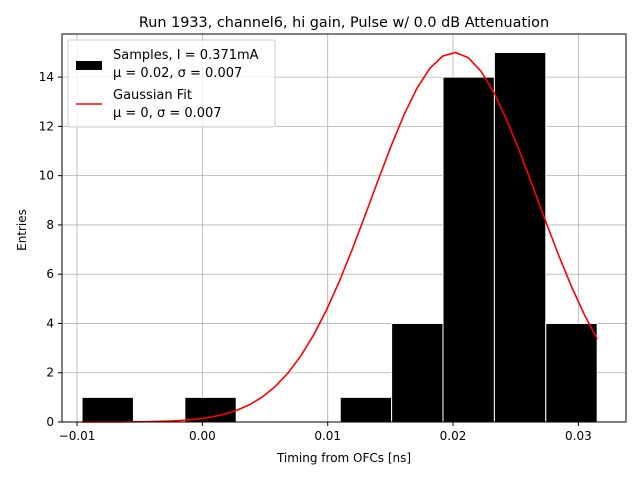 This screenshot has width=640, height=480. What do you see at coordinates (46, 126) in the screenshot?
I see `y-tick-label: 12` at bounding box center [46, 126].